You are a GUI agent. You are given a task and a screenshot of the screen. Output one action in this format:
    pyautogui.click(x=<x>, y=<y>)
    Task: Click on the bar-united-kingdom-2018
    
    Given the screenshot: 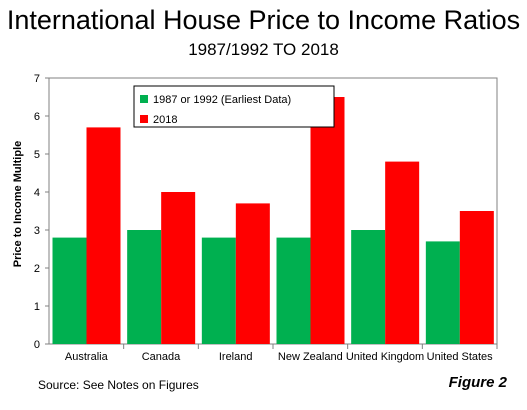 What is the action you would take?
    pyautogui.click(x=402, y=252)
    